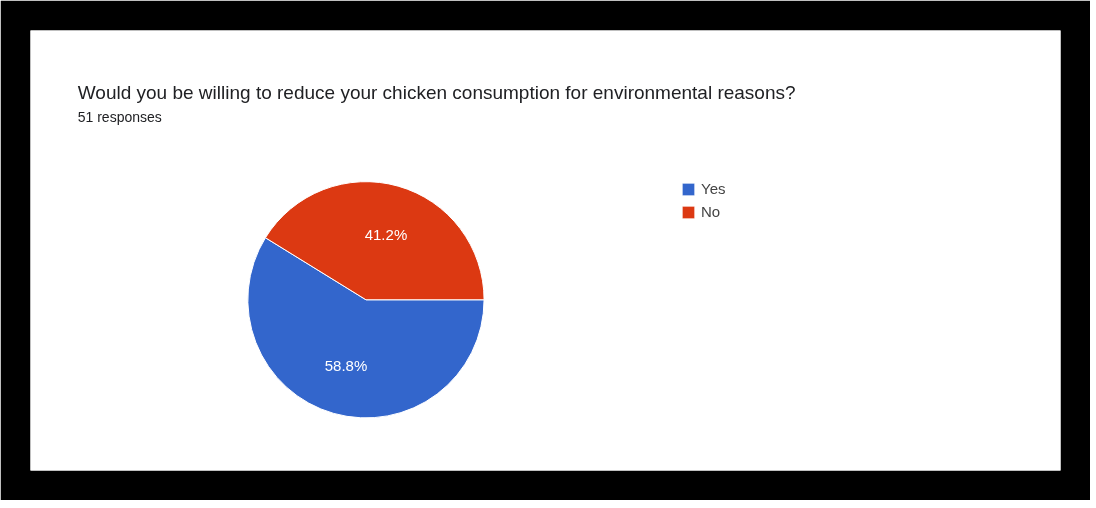 This screenshot has height=508, width=1096. What do you see at coordinates (119, 116) in the screenshot?
I see `text: 51 responses` at bounding box center [119, 116].